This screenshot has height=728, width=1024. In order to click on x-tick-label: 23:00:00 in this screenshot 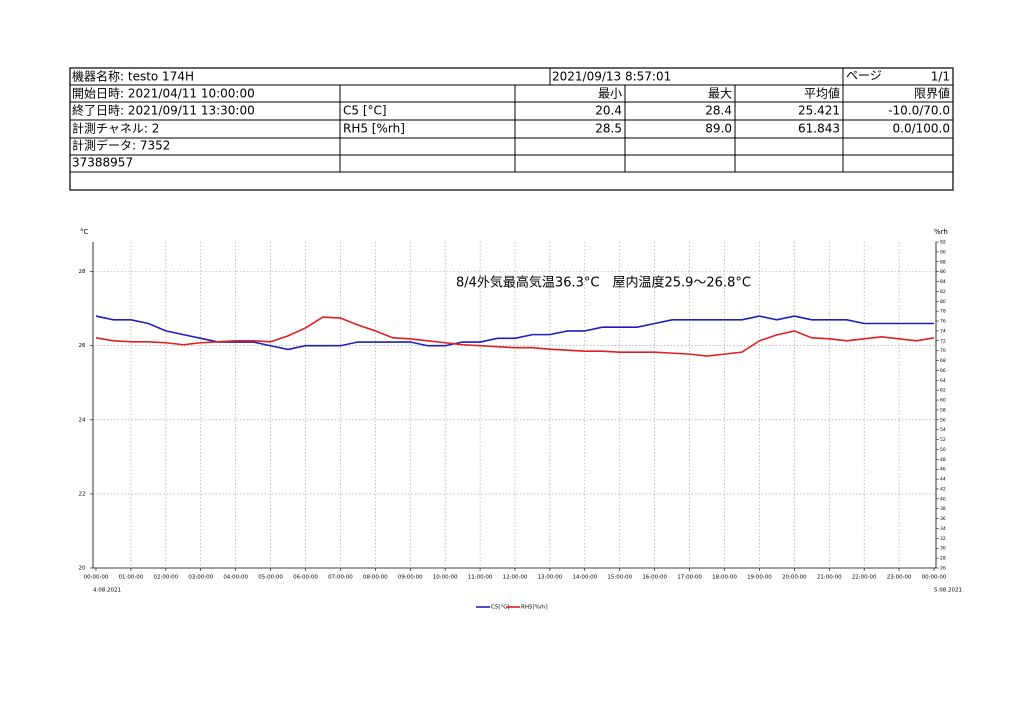, I will do `click(899, 578)`.